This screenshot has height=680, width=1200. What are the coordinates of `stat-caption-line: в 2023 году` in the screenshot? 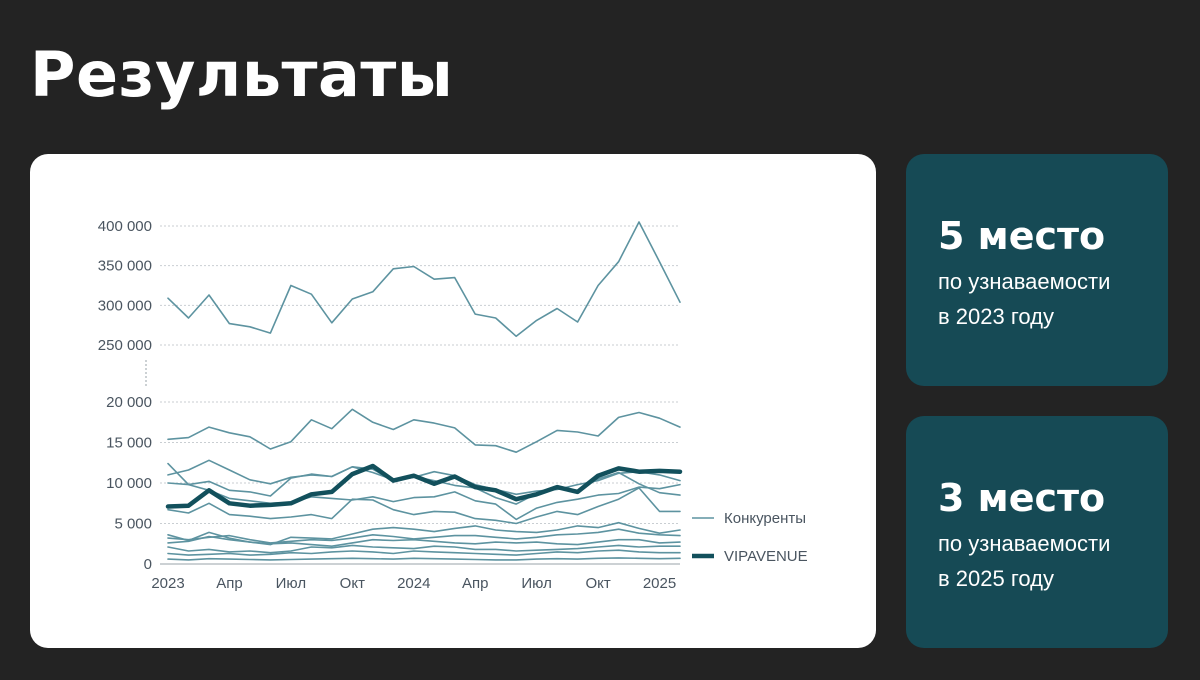 It's located at (996, 316).